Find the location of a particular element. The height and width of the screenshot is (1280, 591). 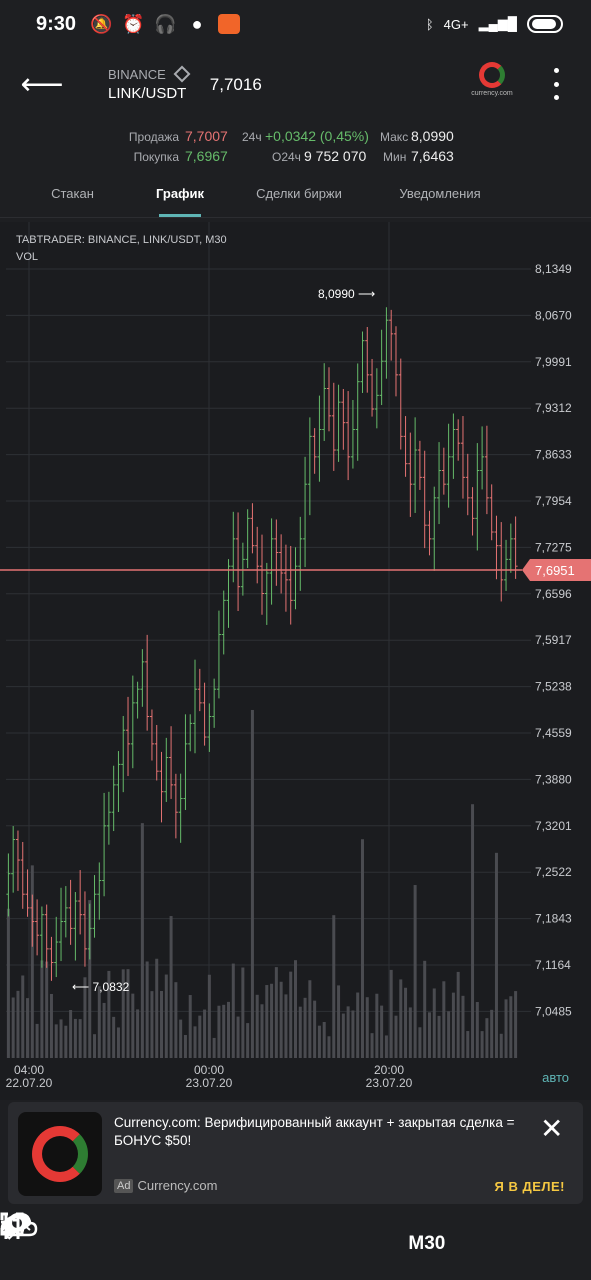

fullscreen-icon is located at coordinates (295, 1244).